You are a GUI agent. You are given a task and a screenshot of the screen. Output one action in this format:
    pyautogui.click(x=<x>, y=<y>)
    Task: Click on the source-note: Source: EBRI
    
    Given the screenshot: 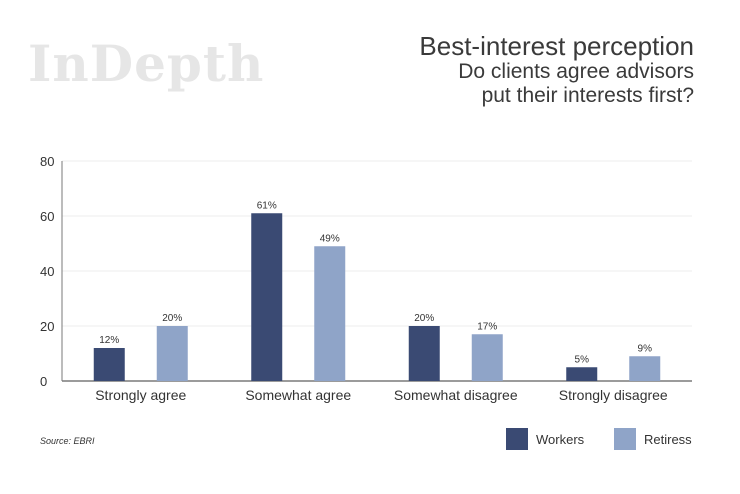 What is the action you would take?
    pyautogui.click(x=67, y=441)
    